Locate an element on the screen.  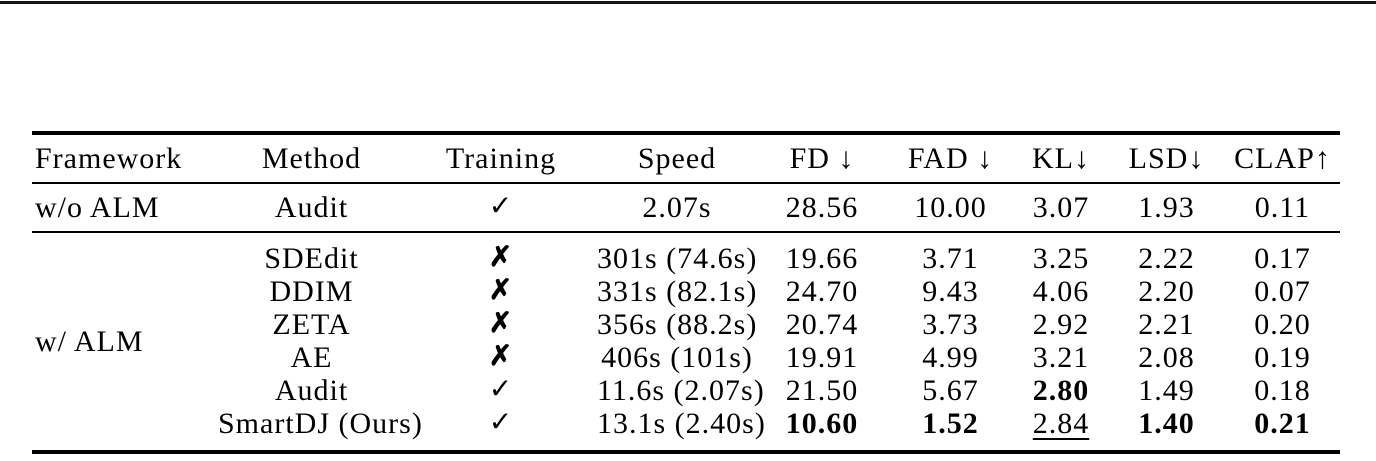
cell-clap: 0.18 is located at coordinates (1282, 390).